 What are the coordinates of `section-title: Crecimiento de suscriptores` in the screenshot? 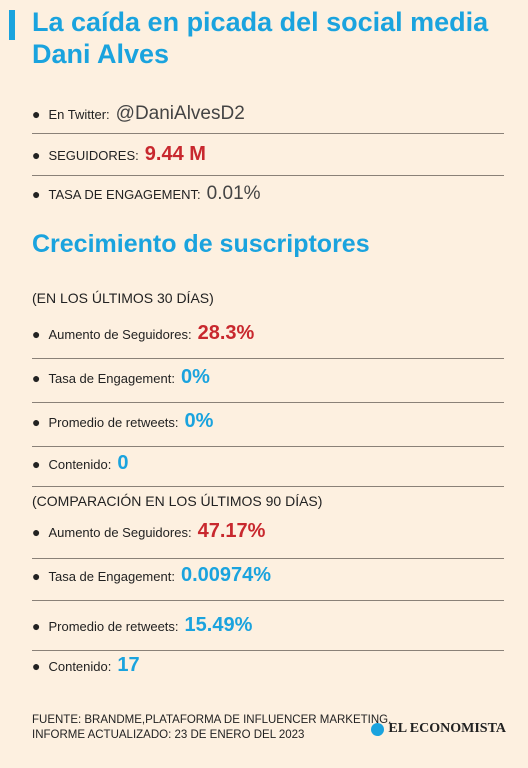 It's located at (201, 244).